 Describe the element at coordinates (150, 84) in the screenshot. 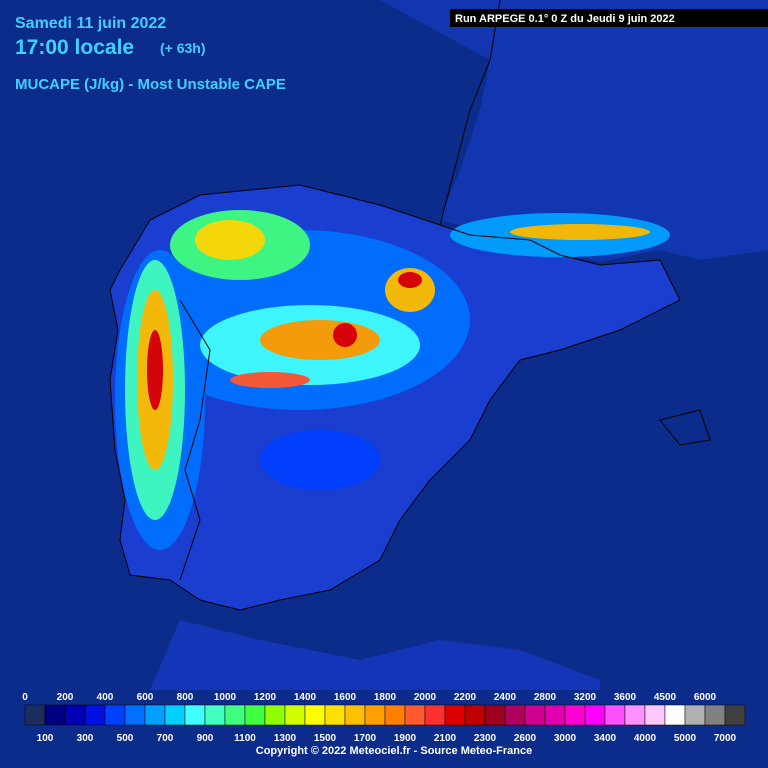

I see `field-label: MUCAPE (J/kg) - Most Unstable CAPE` at that location.